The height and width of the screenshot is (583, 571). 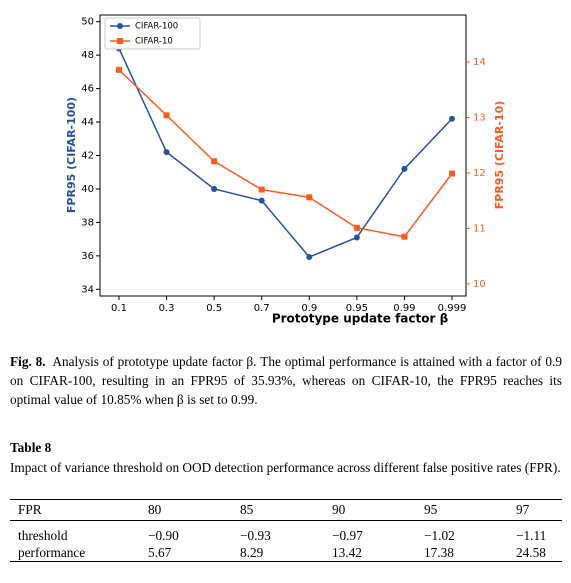 What do you see at coordinates (286, 533) in the screenshot?
I see `table-row: threshold −0.90 −0.93 −0.97 −1.02 −1.11` at bounding box center [286, 533].